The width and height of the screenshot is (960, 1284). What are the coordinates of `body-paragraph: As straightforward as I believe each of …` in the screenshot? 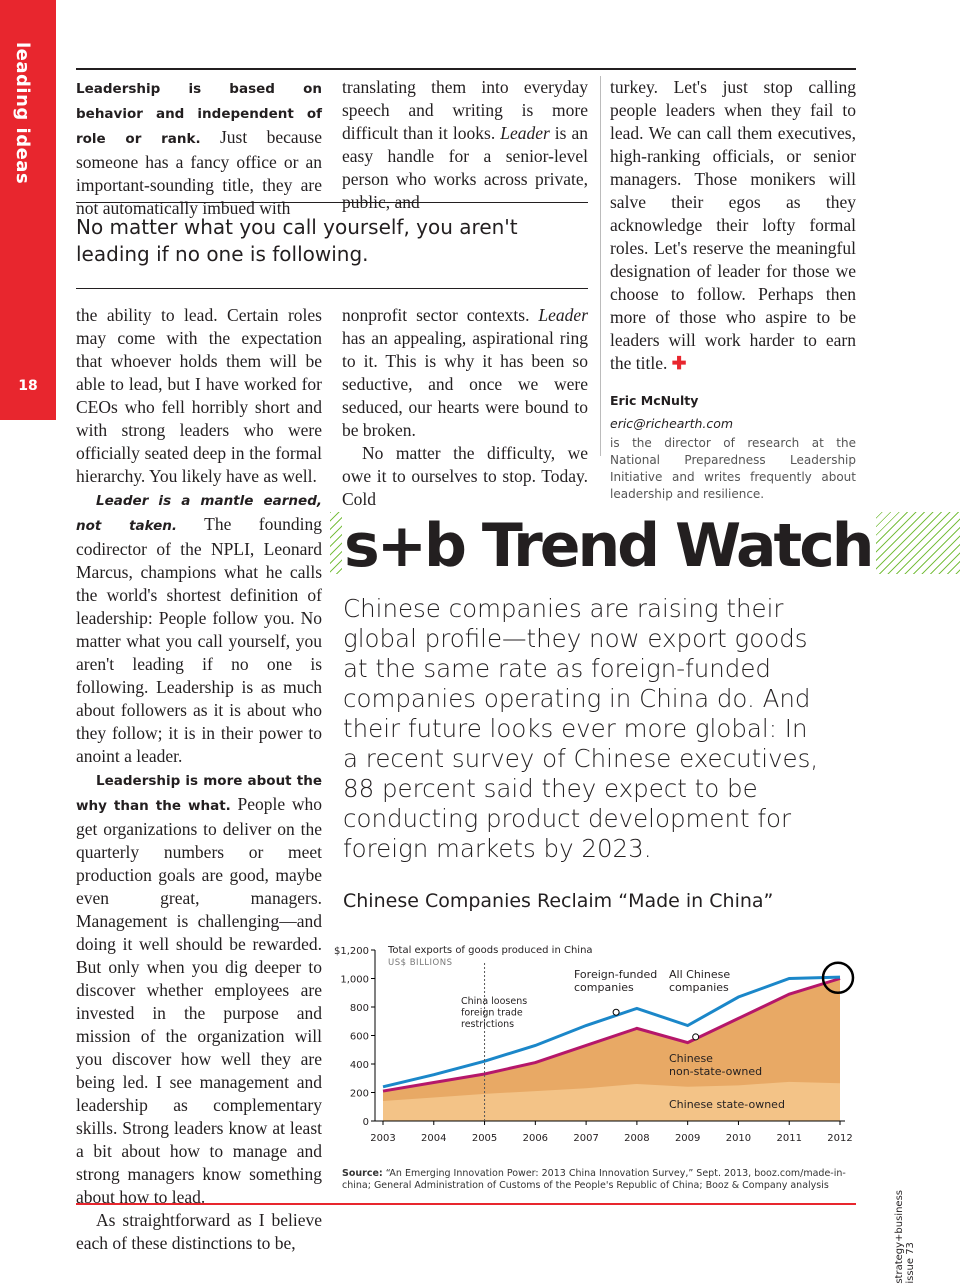 It's located at (199, 1231).